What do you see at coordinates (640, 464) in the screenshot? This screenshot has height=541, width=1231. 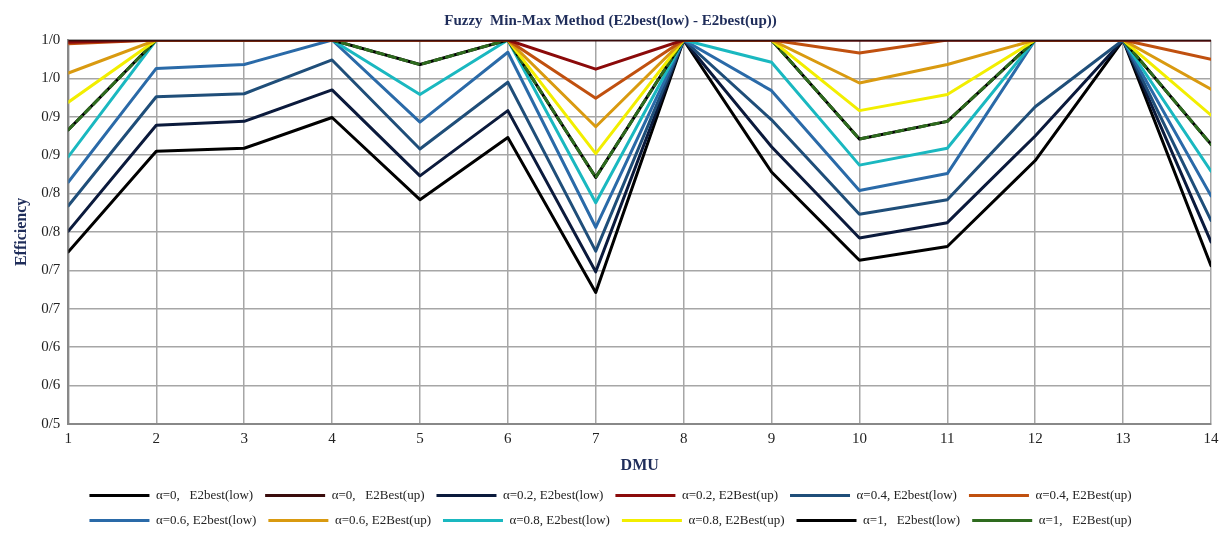 I see `x-axis-title: DMU` at bounding box center [640, 464].